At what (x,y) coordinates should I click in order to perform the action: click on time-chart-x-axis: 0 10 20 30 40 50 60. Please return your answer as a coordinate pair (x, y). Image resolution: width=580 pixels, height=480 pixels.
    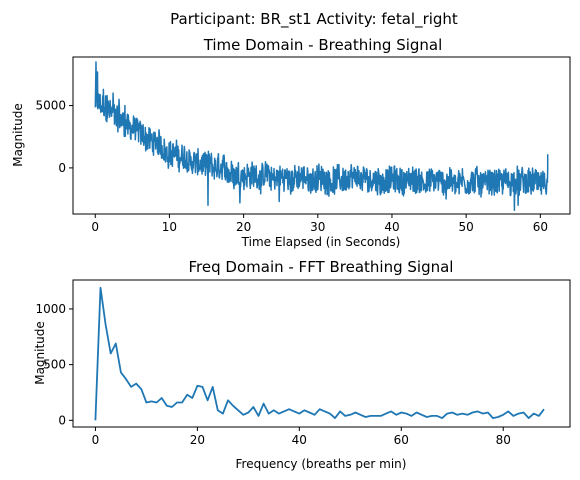
    Looking at the image, I should click on (319, 224).